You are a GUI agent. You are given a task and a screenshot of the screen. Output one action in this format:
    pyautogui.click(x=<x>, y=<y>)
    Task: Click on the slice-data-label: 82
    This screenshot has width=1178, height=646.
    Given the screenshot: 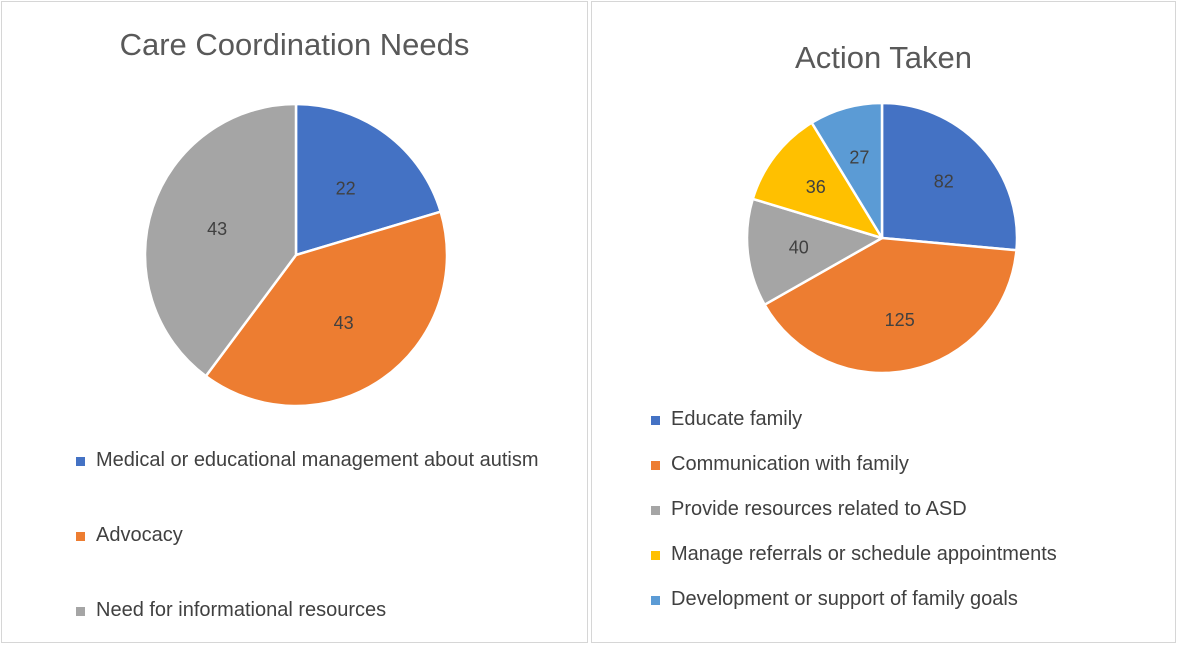 What is the action you would take?
    pyautogui.click(x=944, y=182)
    